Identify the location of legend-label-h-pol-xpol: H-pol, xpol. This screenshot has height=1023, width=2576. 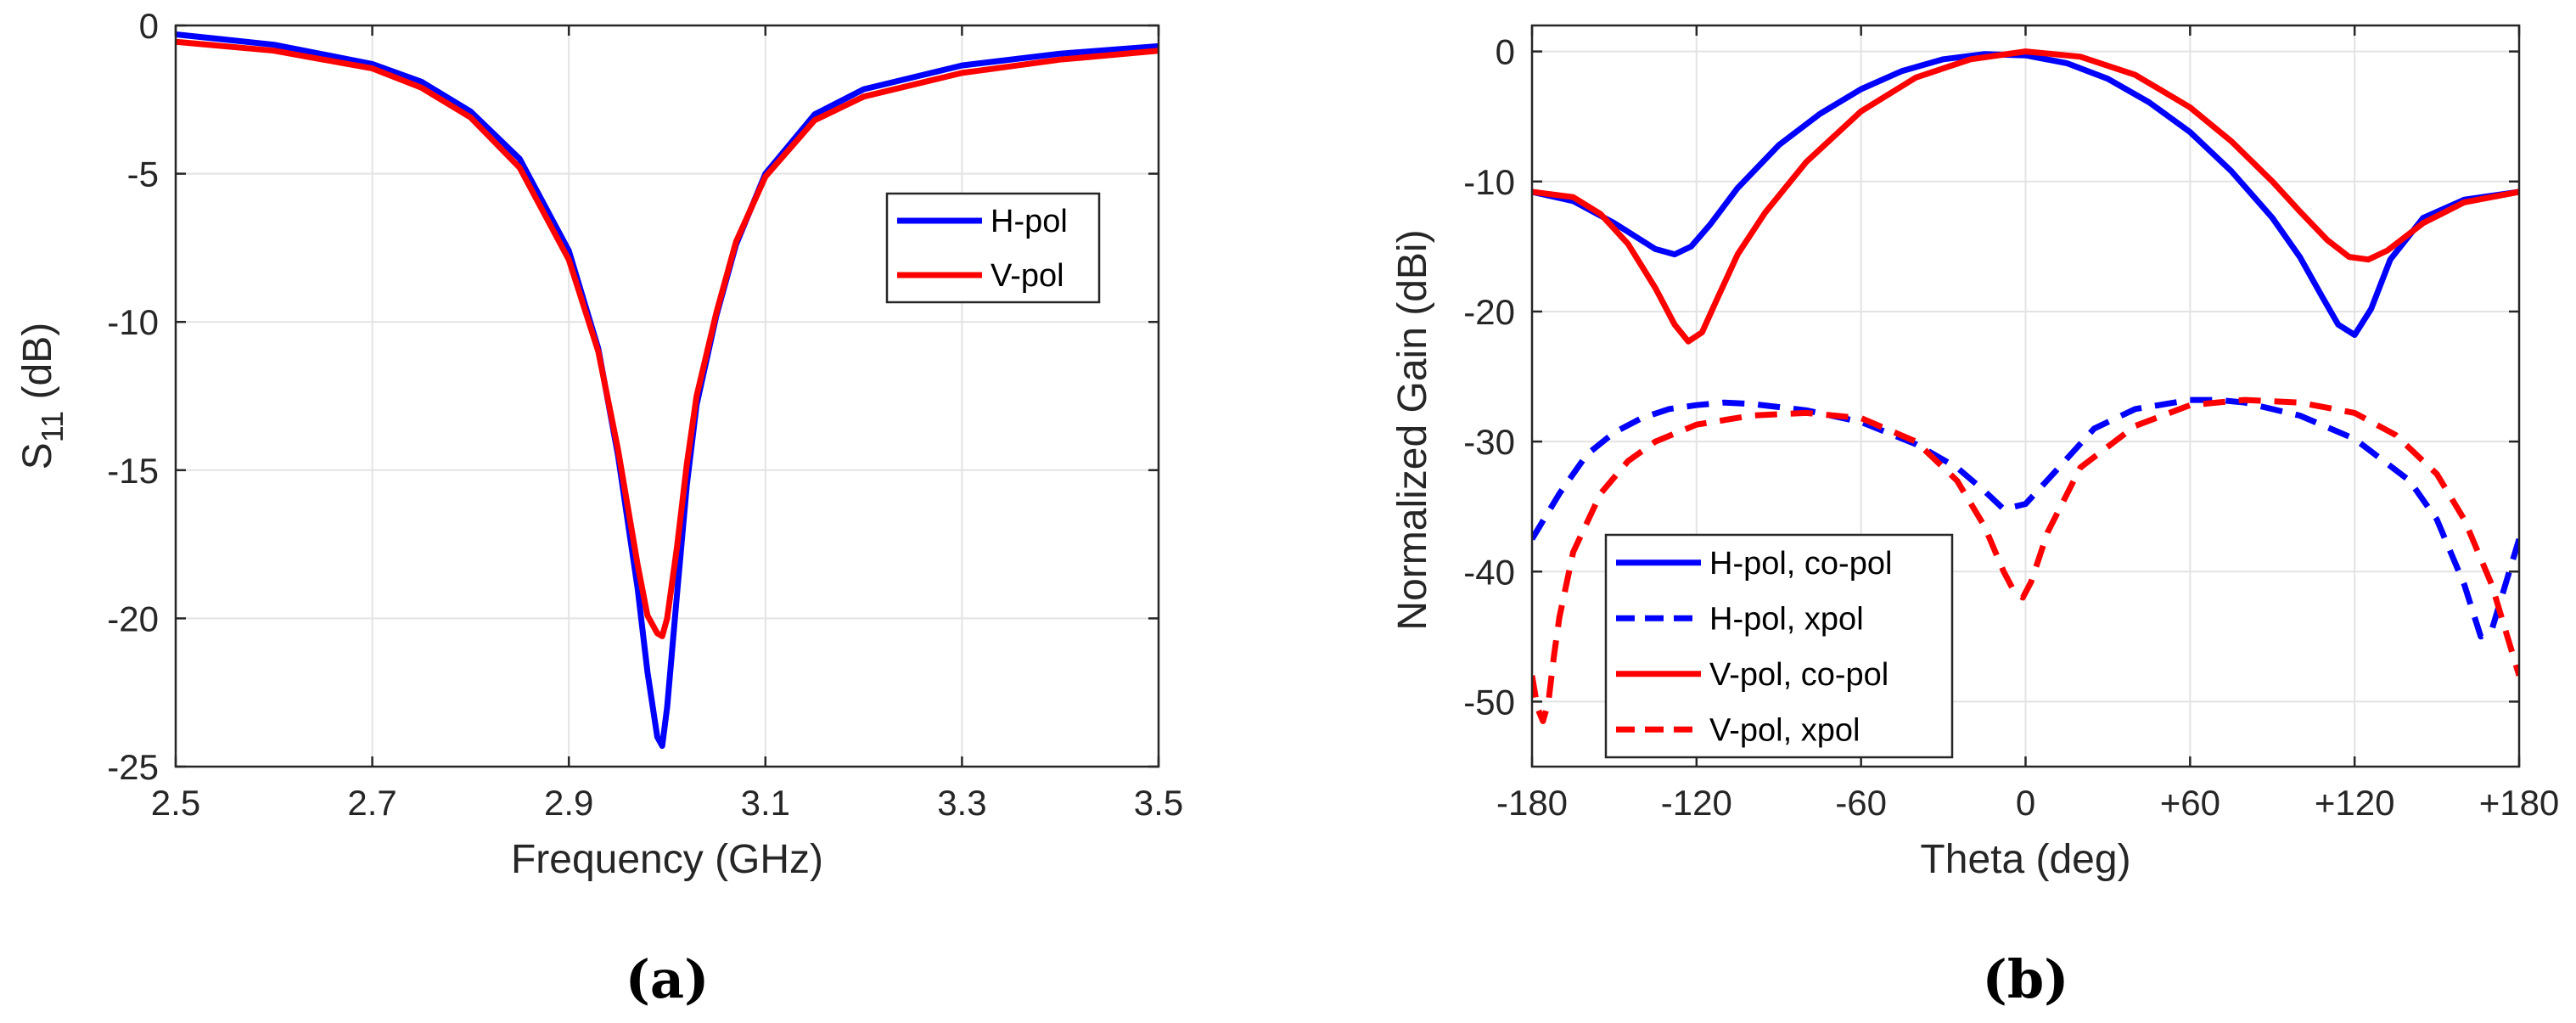
(1786, 619).